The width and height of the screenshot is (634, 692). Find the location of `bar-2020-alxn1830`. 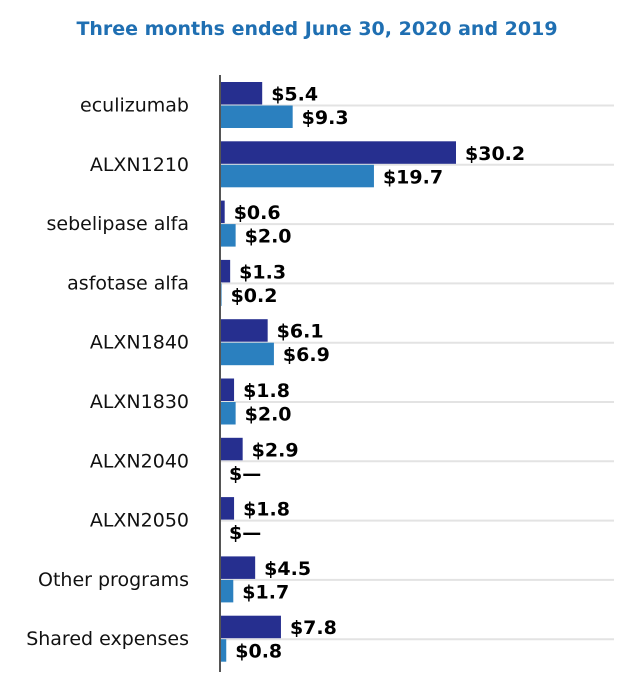

bar-2020-alxn1830 is located at coordinates (227, 389).